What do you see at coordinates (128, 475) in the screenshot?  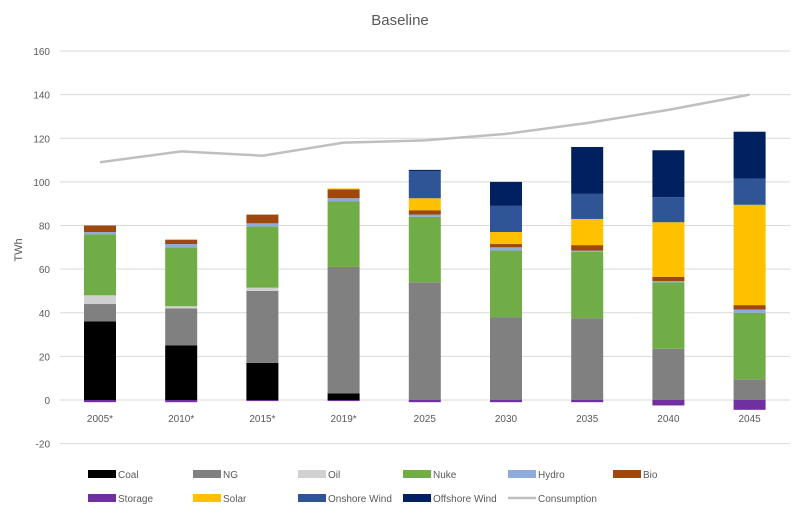 I see `legend-label: Coal` at bounding box center [128, 475].